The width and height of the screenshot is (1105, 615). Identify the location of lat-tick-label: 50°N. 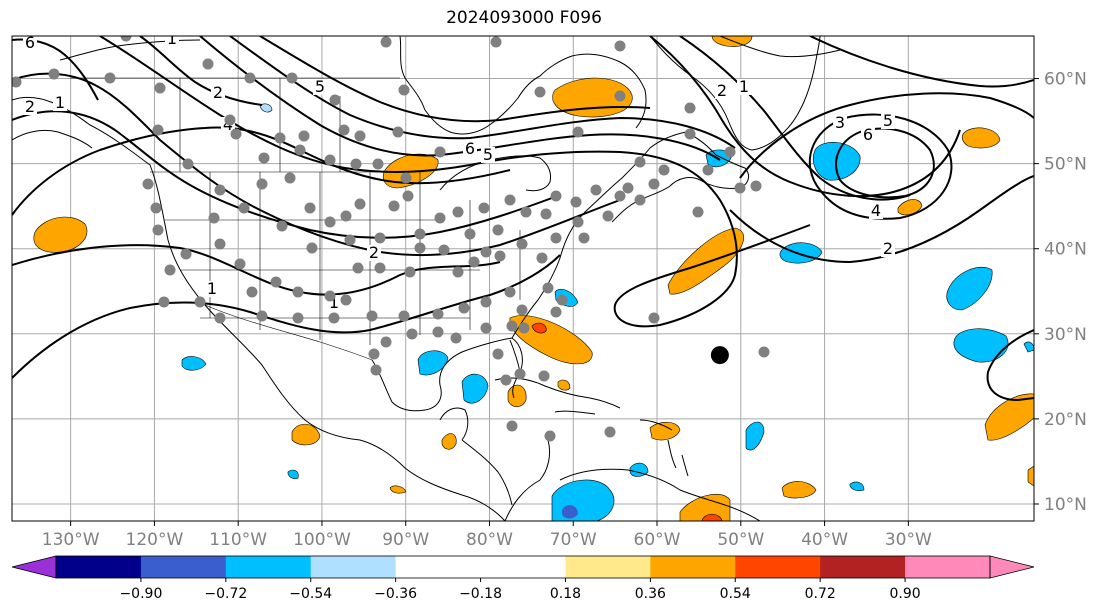
(1065, 165).